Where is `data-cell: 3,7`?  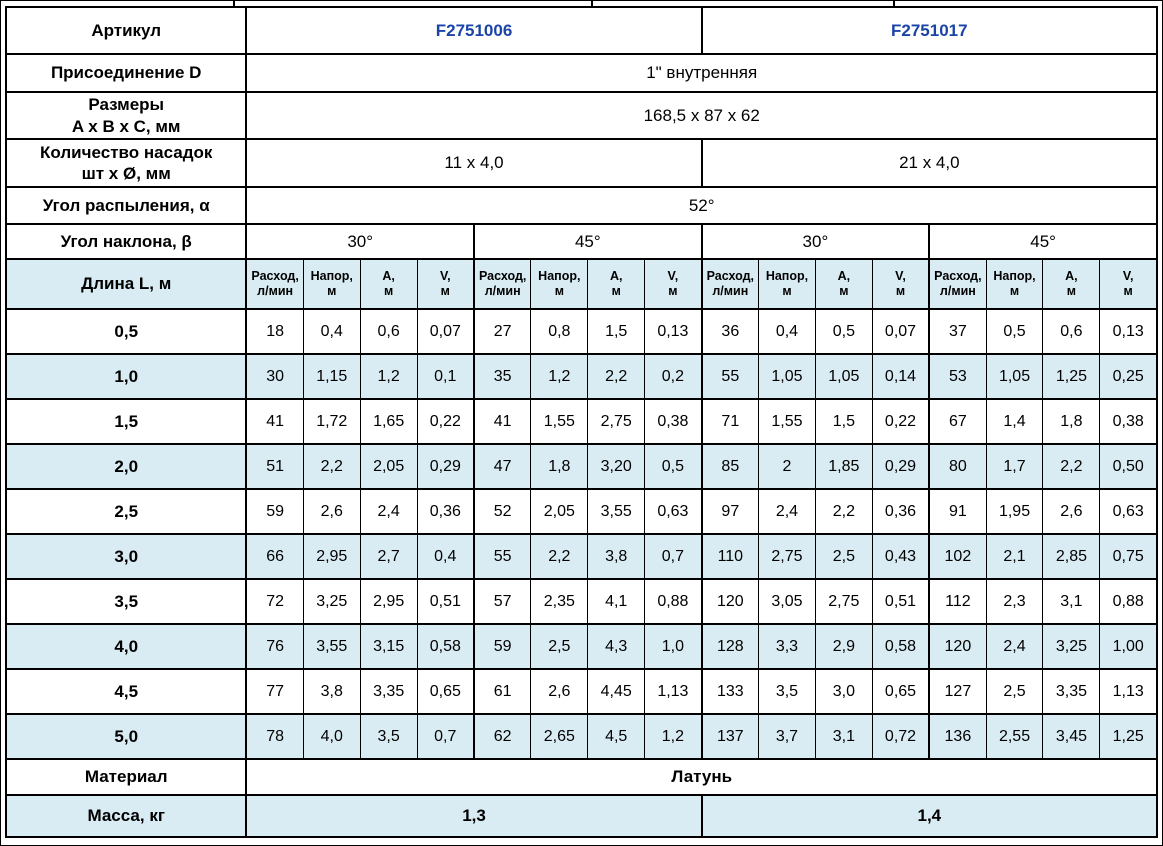
data-cell: 3,7 is located at coordinates (787, 736).